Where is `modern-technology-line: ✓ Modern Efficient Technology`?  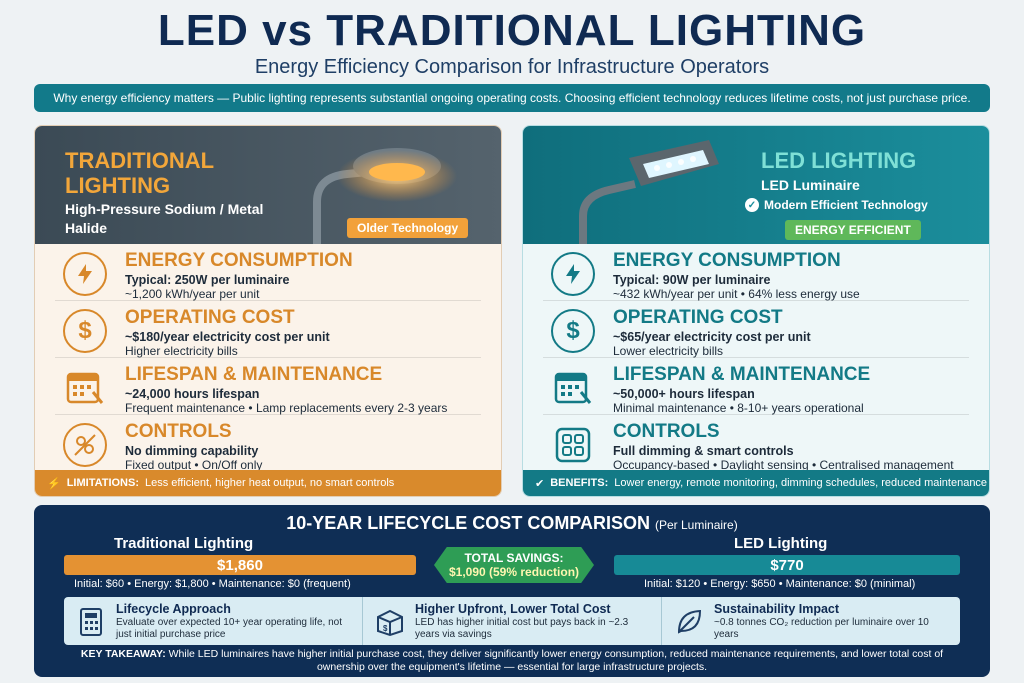
modern-technology-line: ✓ Modern Efficient Technology is located at coordinates (836, 205).